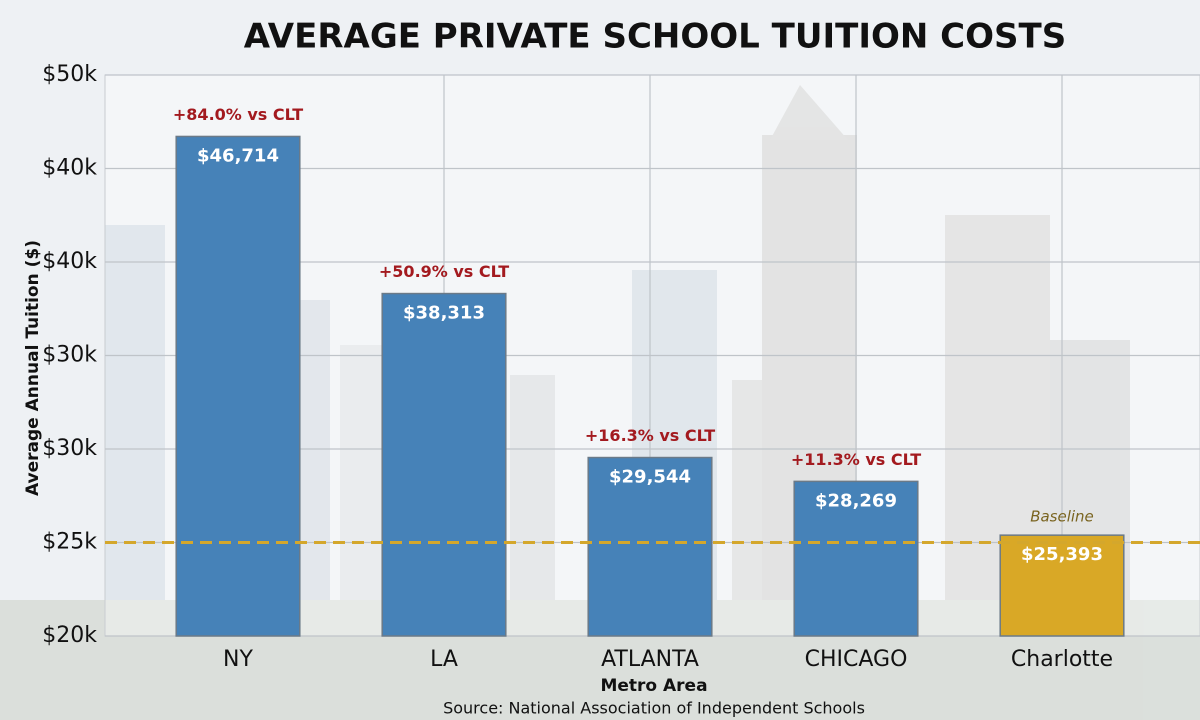 This screenshot has width=1200, height=720. Describe the element at coordinates (856, 659) in the screenshot. I see `x-tick-label: CHICAGO` at that location.